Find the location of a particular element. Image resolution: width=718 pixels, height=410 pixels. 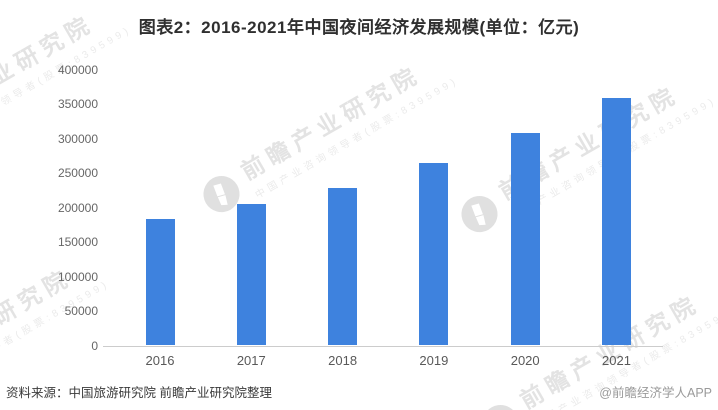

bar-2021 is located at coordinates (616, 221).